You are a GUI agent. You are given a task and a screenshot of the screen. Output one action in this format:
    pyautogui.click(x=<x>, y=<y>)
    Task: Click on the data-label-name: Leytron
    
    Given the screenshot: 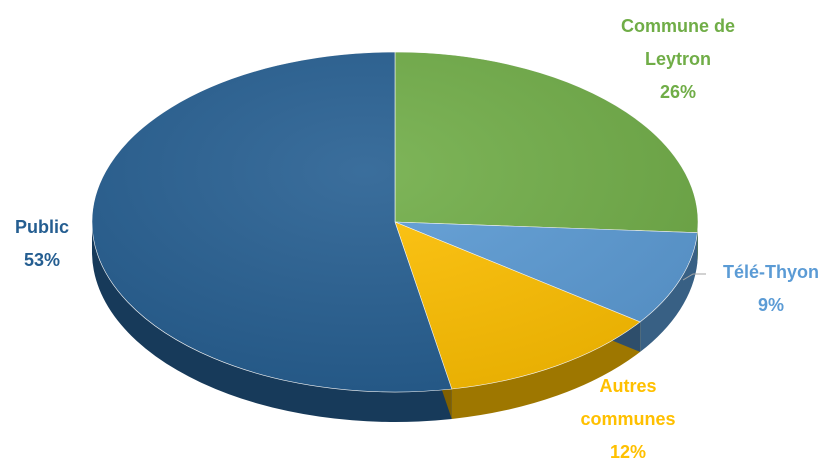 What is the action you would take?
    pyautogui.click(x=678, y=59)
    